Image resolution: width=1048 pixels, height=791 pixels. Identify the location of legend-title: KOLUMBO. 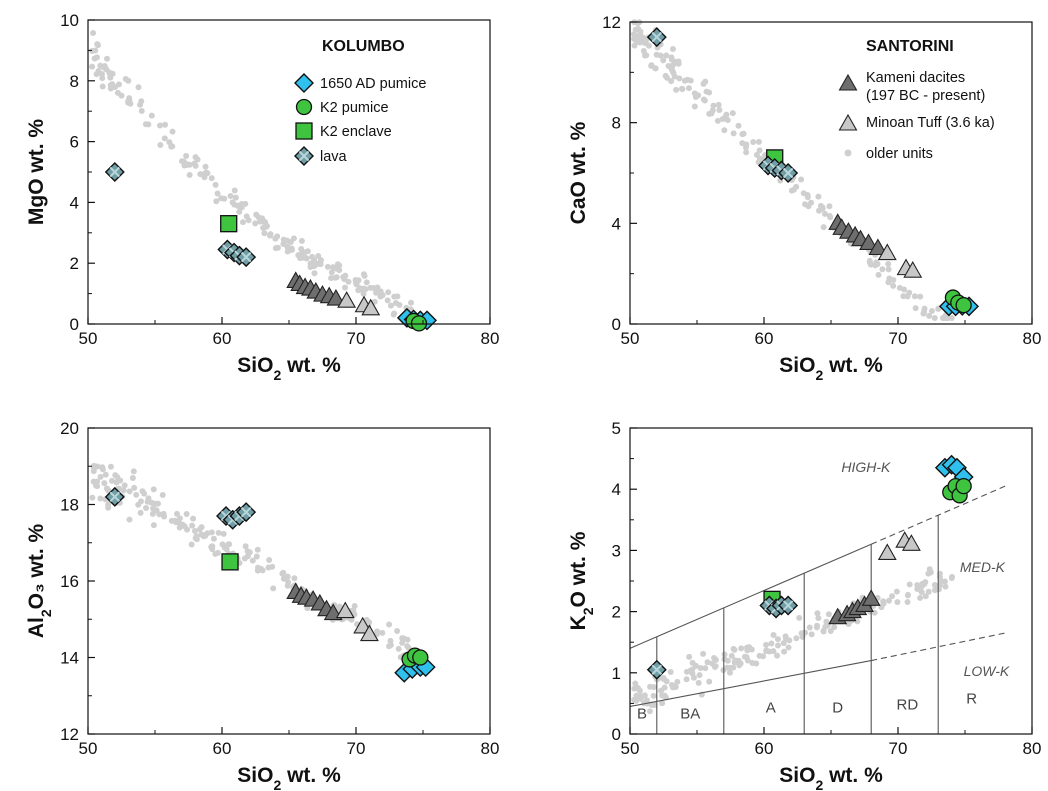
(363, 46).